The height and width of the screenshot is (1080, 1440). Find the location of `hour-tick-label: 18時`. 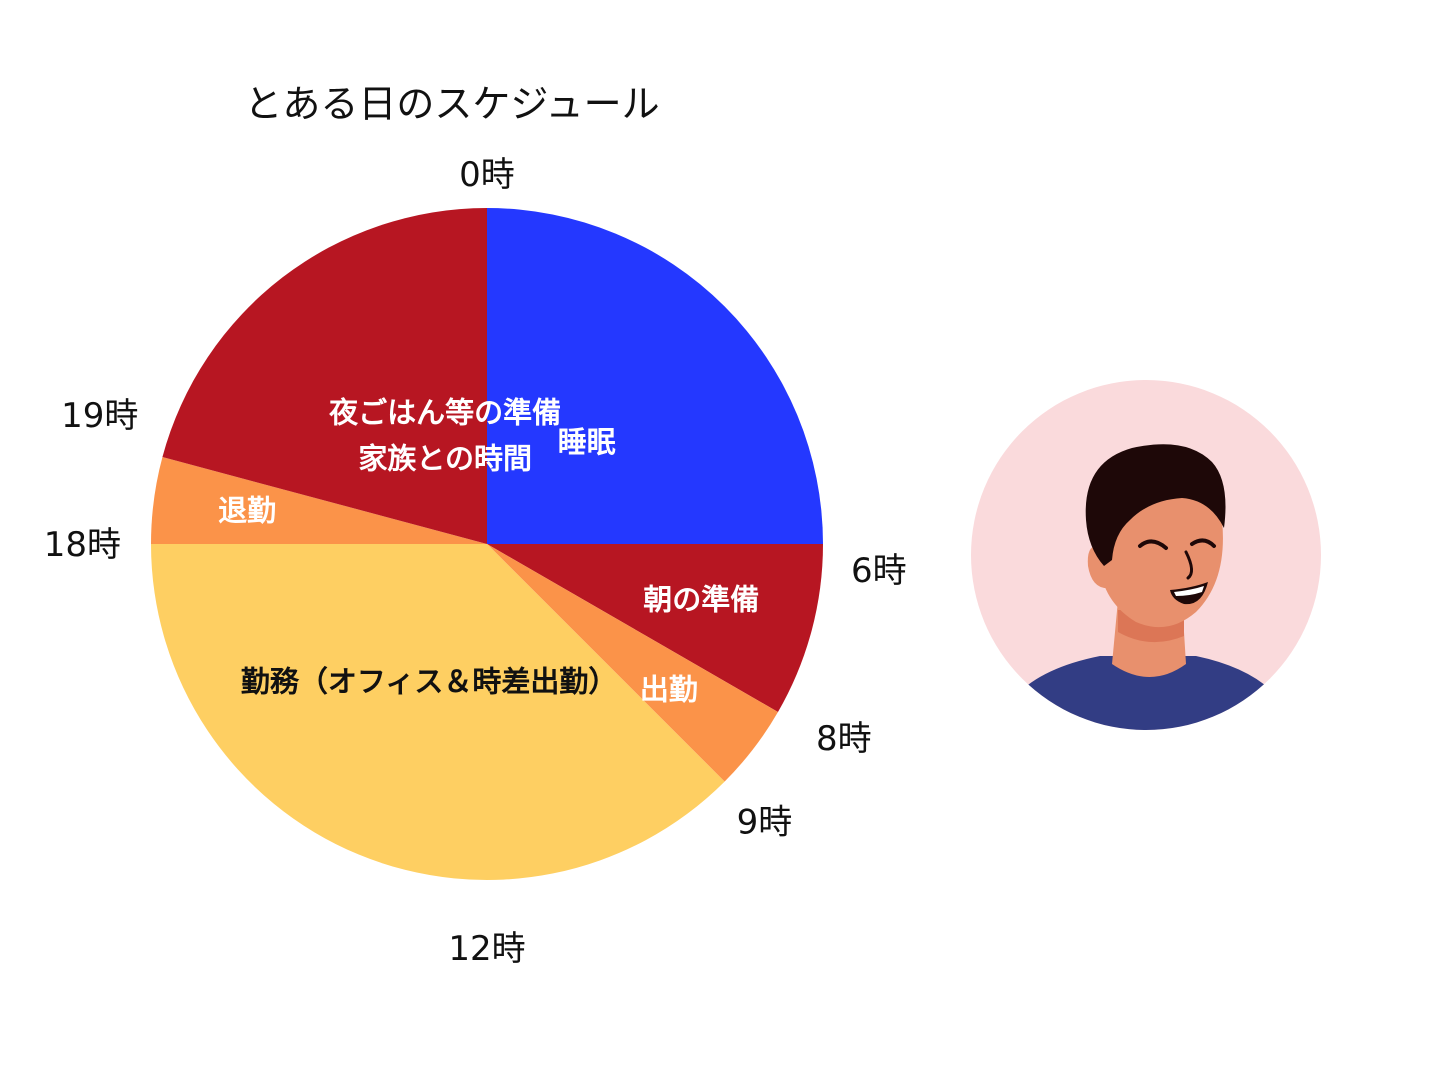

hour-tick-label: 18時 is located at coordinates (82, 545).